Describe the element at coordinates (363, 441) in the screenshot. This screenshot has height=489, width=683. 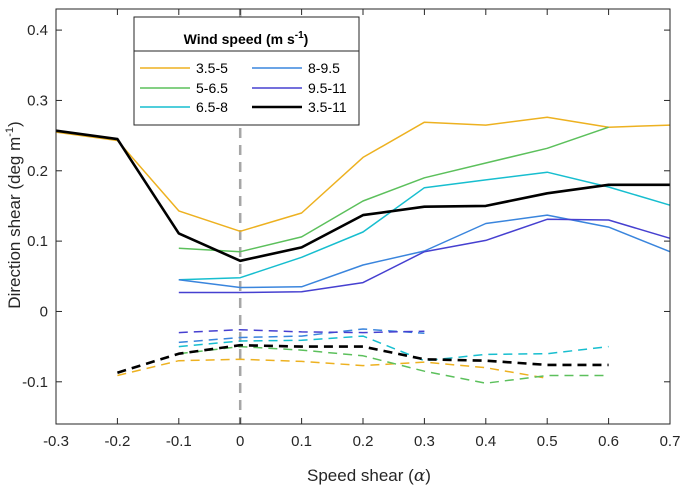
I see `x-tick-label: 0.2` at that location.